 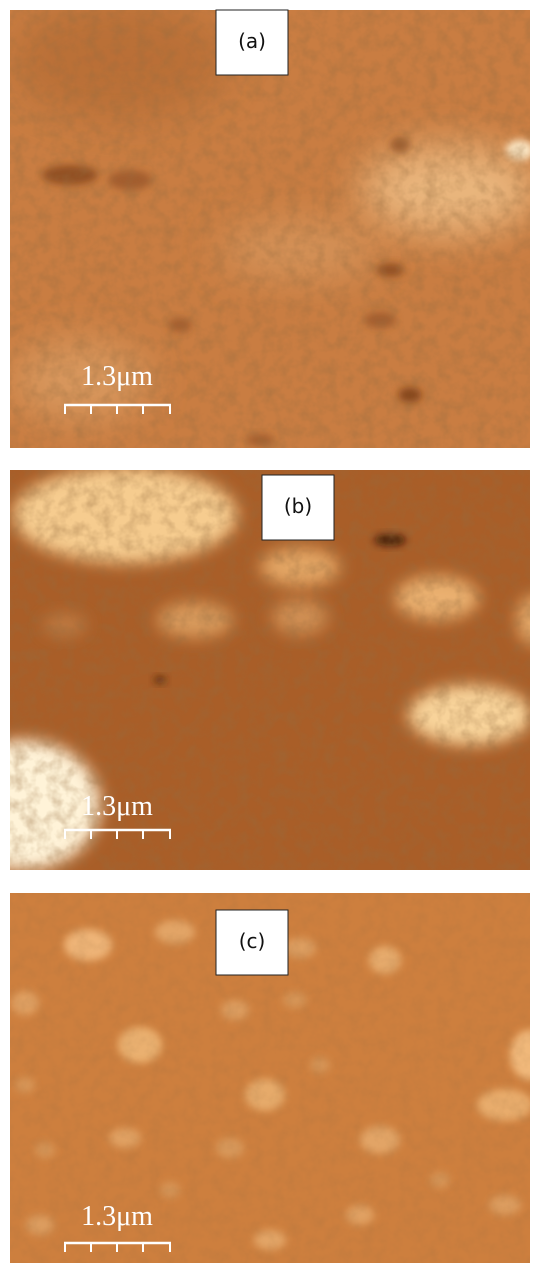 I want to click on panel-label: (b), so click(x=298, y=506).